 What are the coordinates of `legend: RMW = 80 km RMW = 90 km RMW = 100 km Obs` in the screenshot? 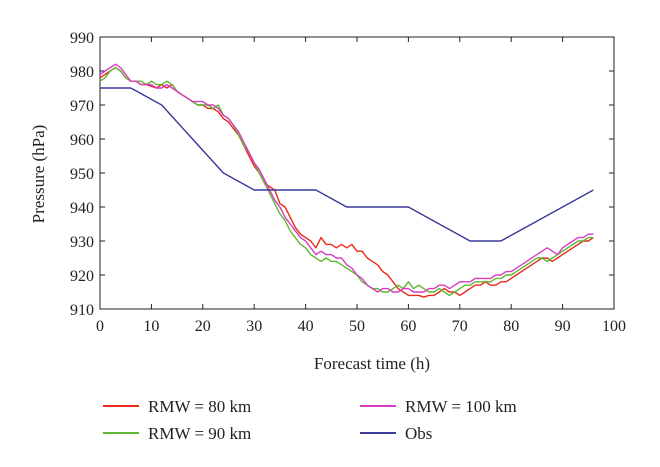 It's located at (310, 420).